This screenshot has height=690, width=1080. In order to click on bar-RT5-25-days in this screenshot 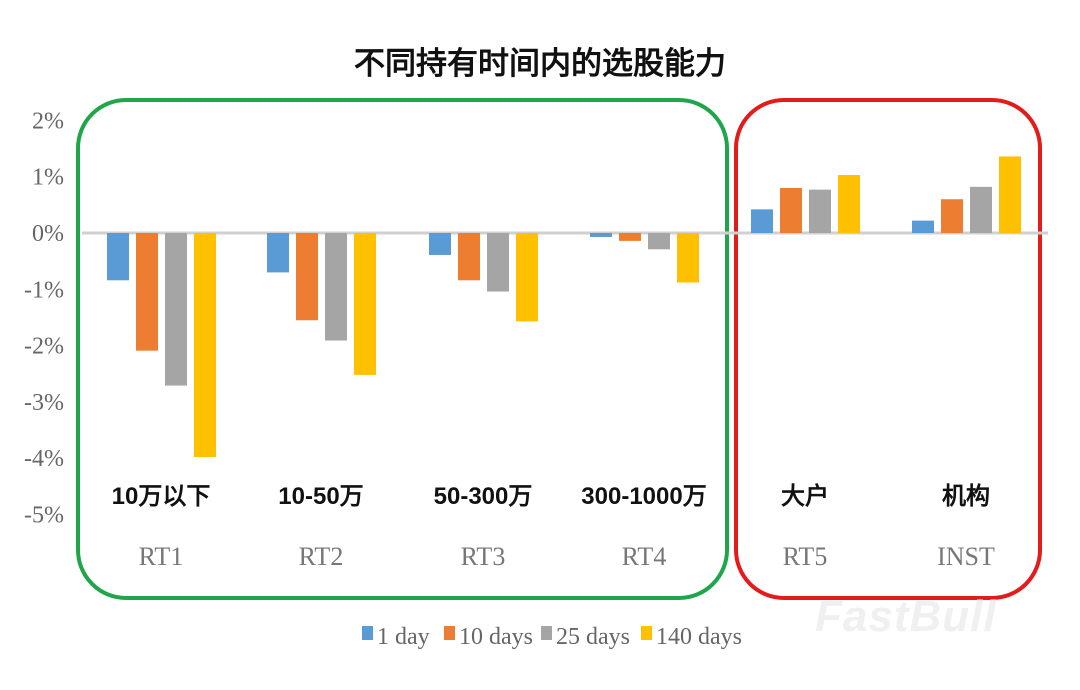, I will do `click(820, 211)`.